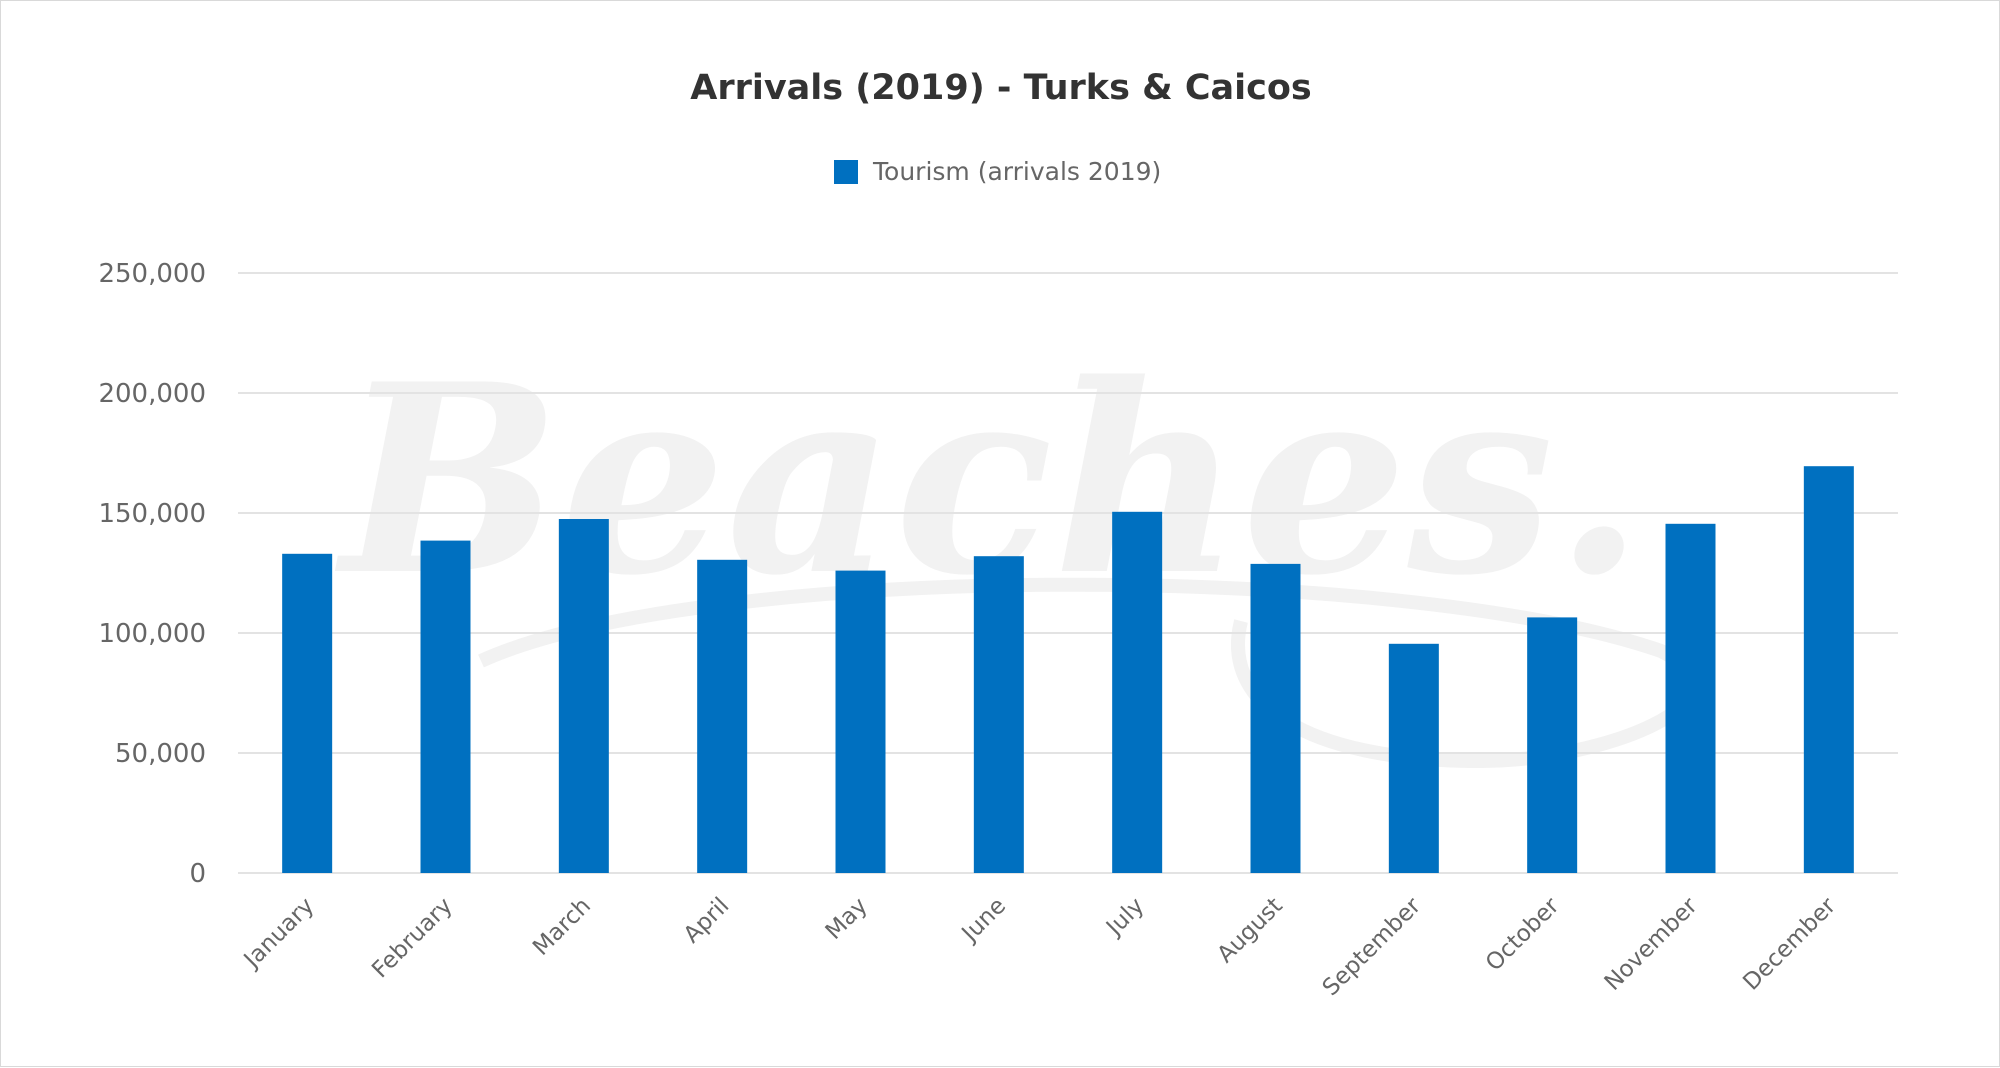 The height and width of the screenshot is (1068, 2000). Describe the element at coordinates (1651, 943) in the screenshot. I see `x-tick-label: November` at that location.